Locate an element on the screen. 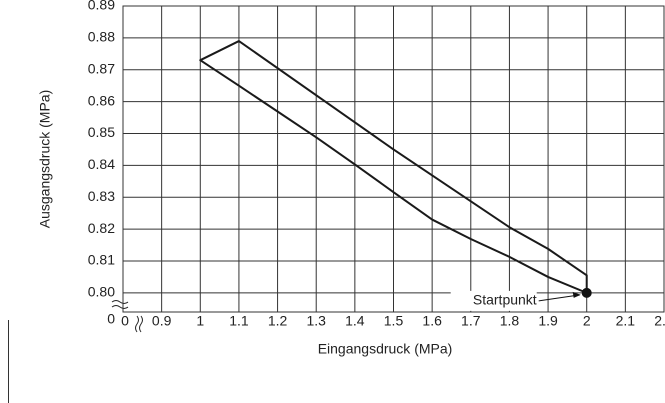 The image size is (665, 403). x-tick-label: 0 is located at coordinates (125, 321).